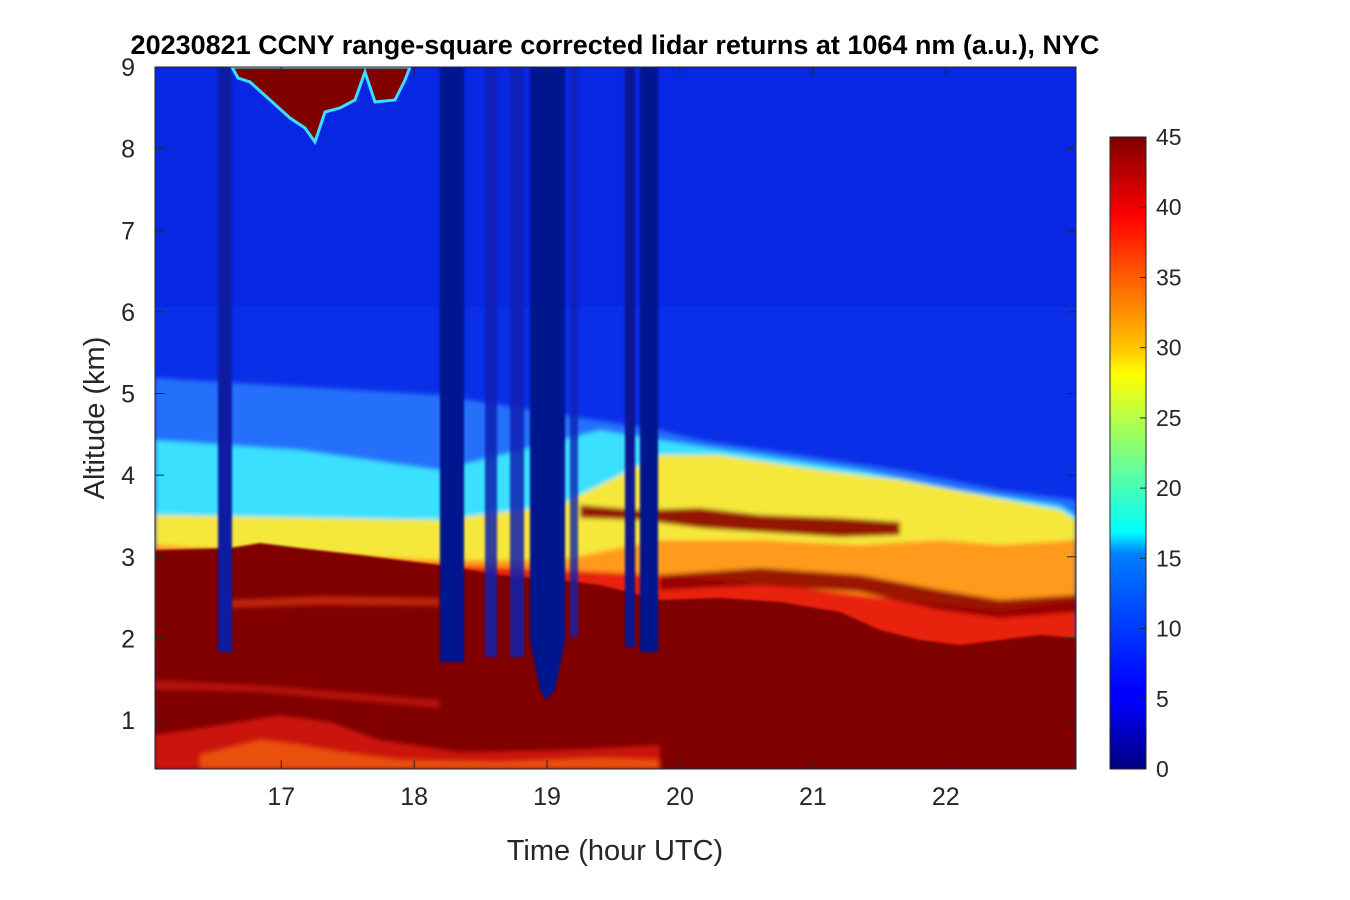  Describe the element at coordinates (740, 521) in the screenshot. I see `dark-red-streak-upper` at that location.